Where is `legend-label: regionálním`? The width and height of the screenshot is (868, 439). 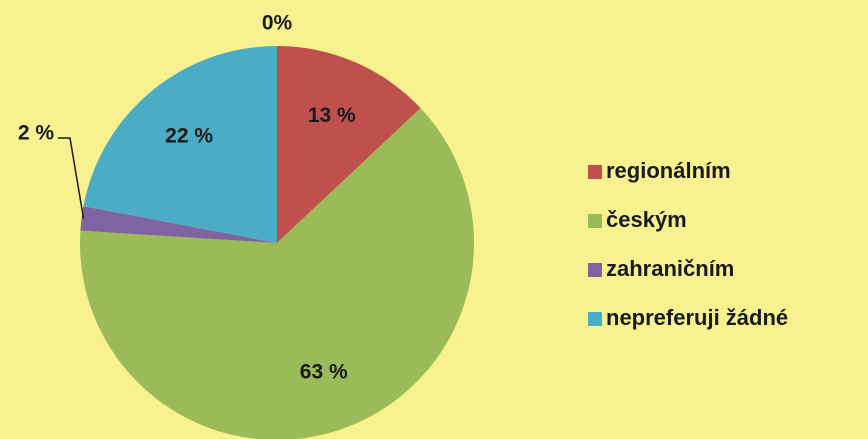 legend-label: regionálním is located at coordinates (668, 170).